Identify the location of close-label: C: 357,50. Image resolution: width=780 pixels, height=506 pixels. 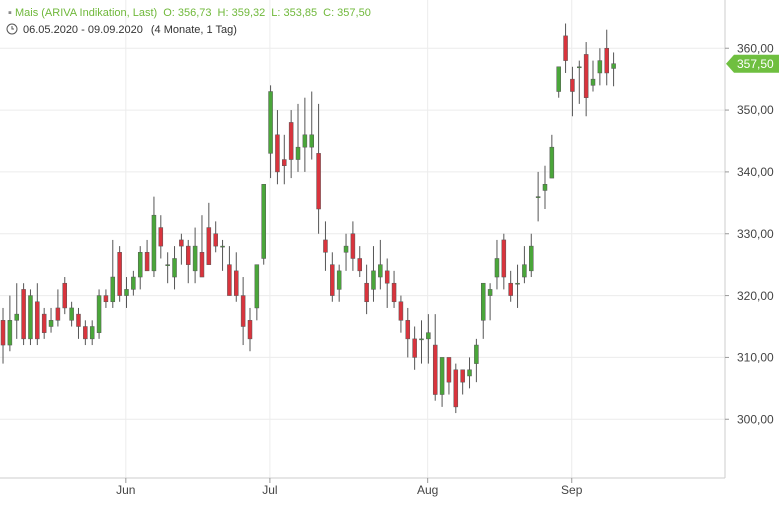
(347, 13).